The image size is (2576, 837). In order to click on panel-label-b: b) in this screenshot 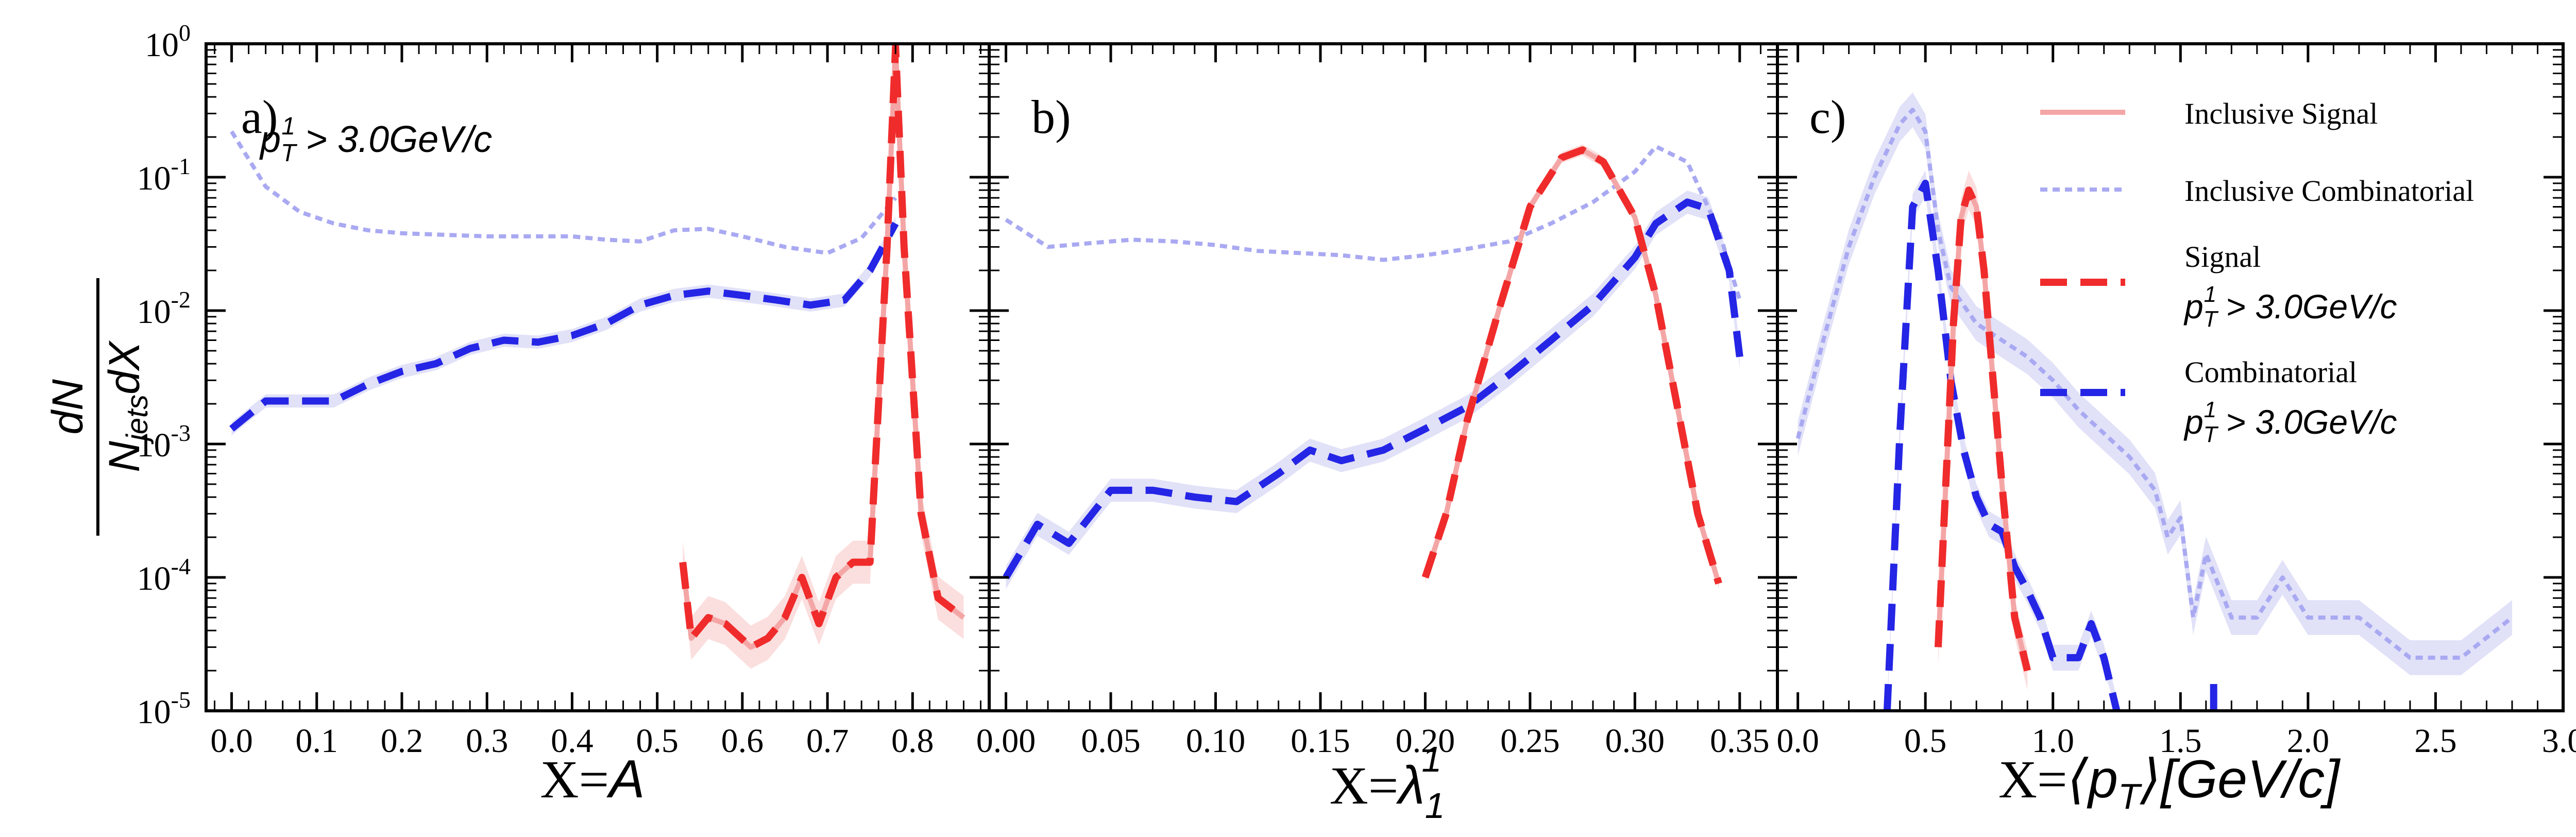, I will do `click(1051, 117)`.